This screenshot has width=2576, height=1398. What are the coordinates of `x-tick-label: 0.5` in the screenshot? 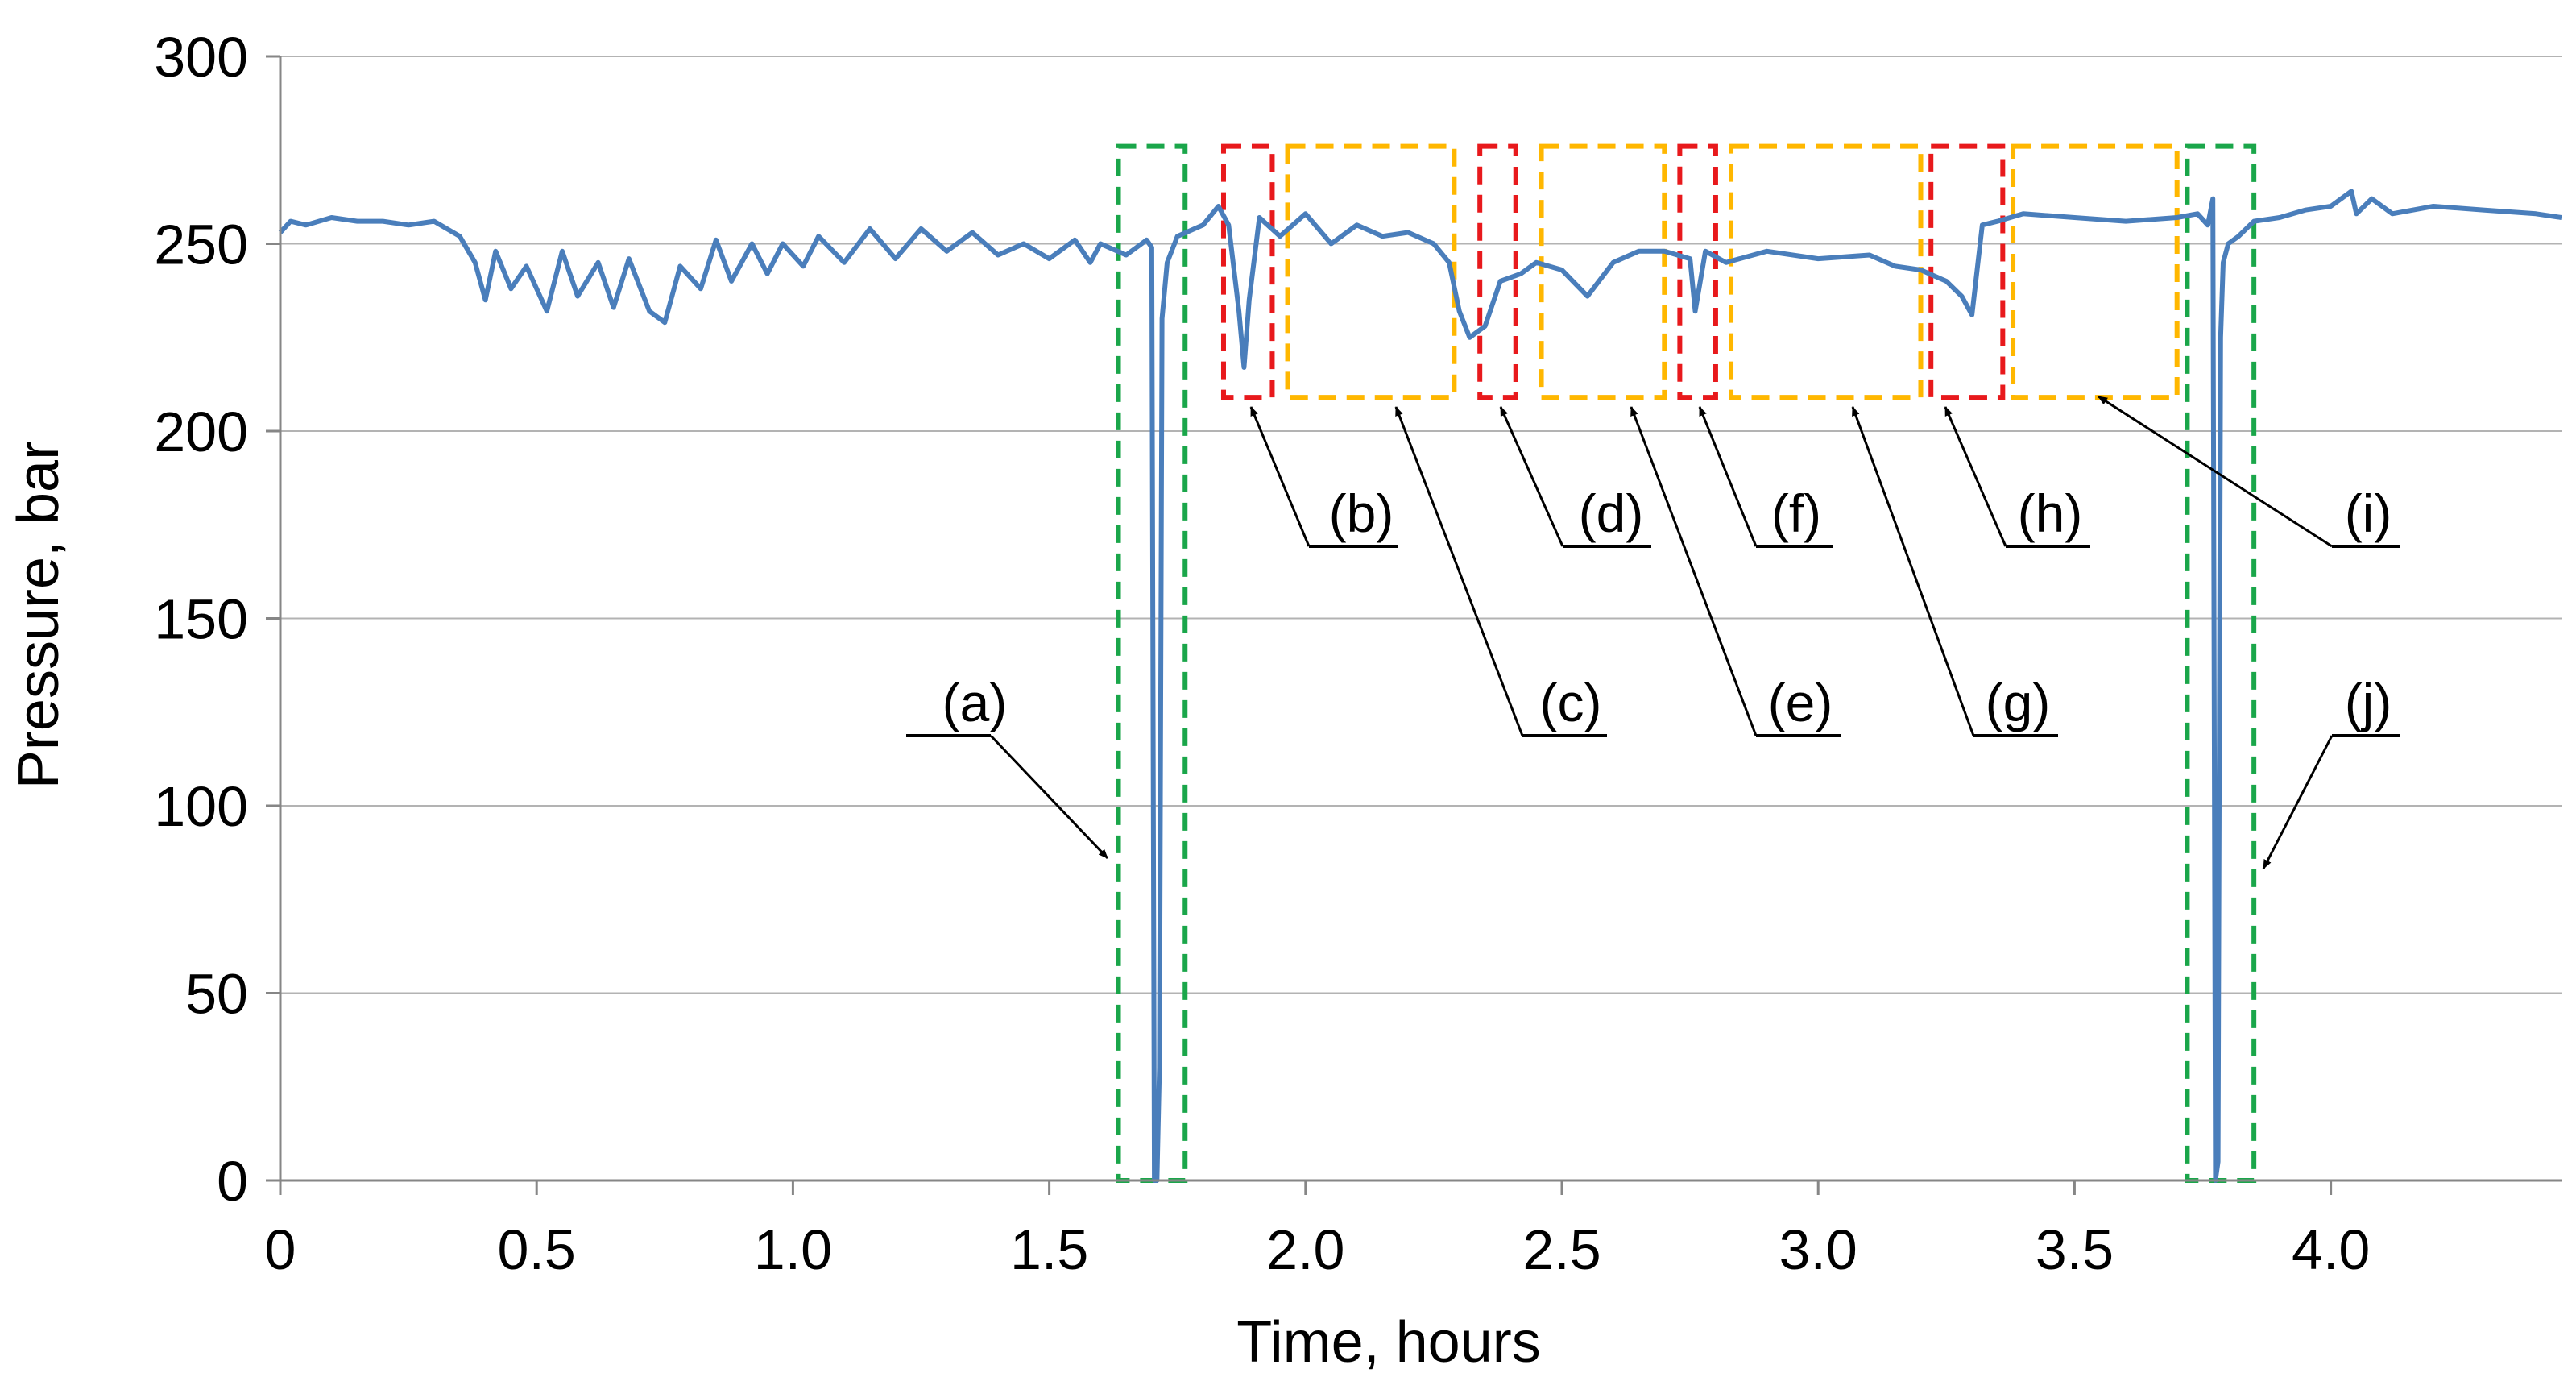 It's located at (537, 1249).